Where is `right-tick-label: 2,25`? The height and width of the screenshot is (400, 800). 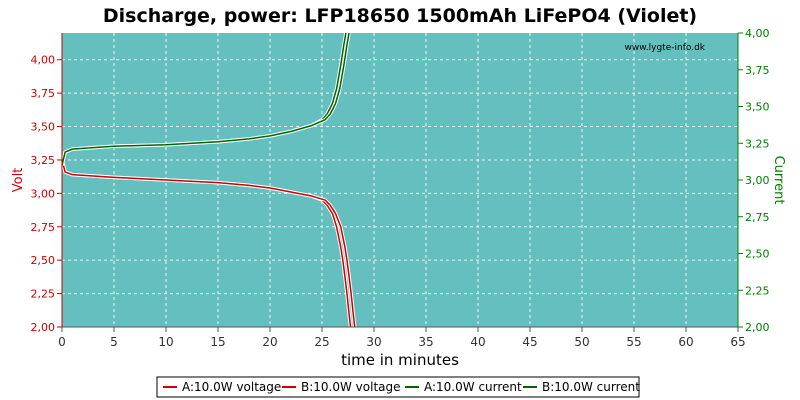
right-tick-label: 2,25 is located at coordinates (757, 290).